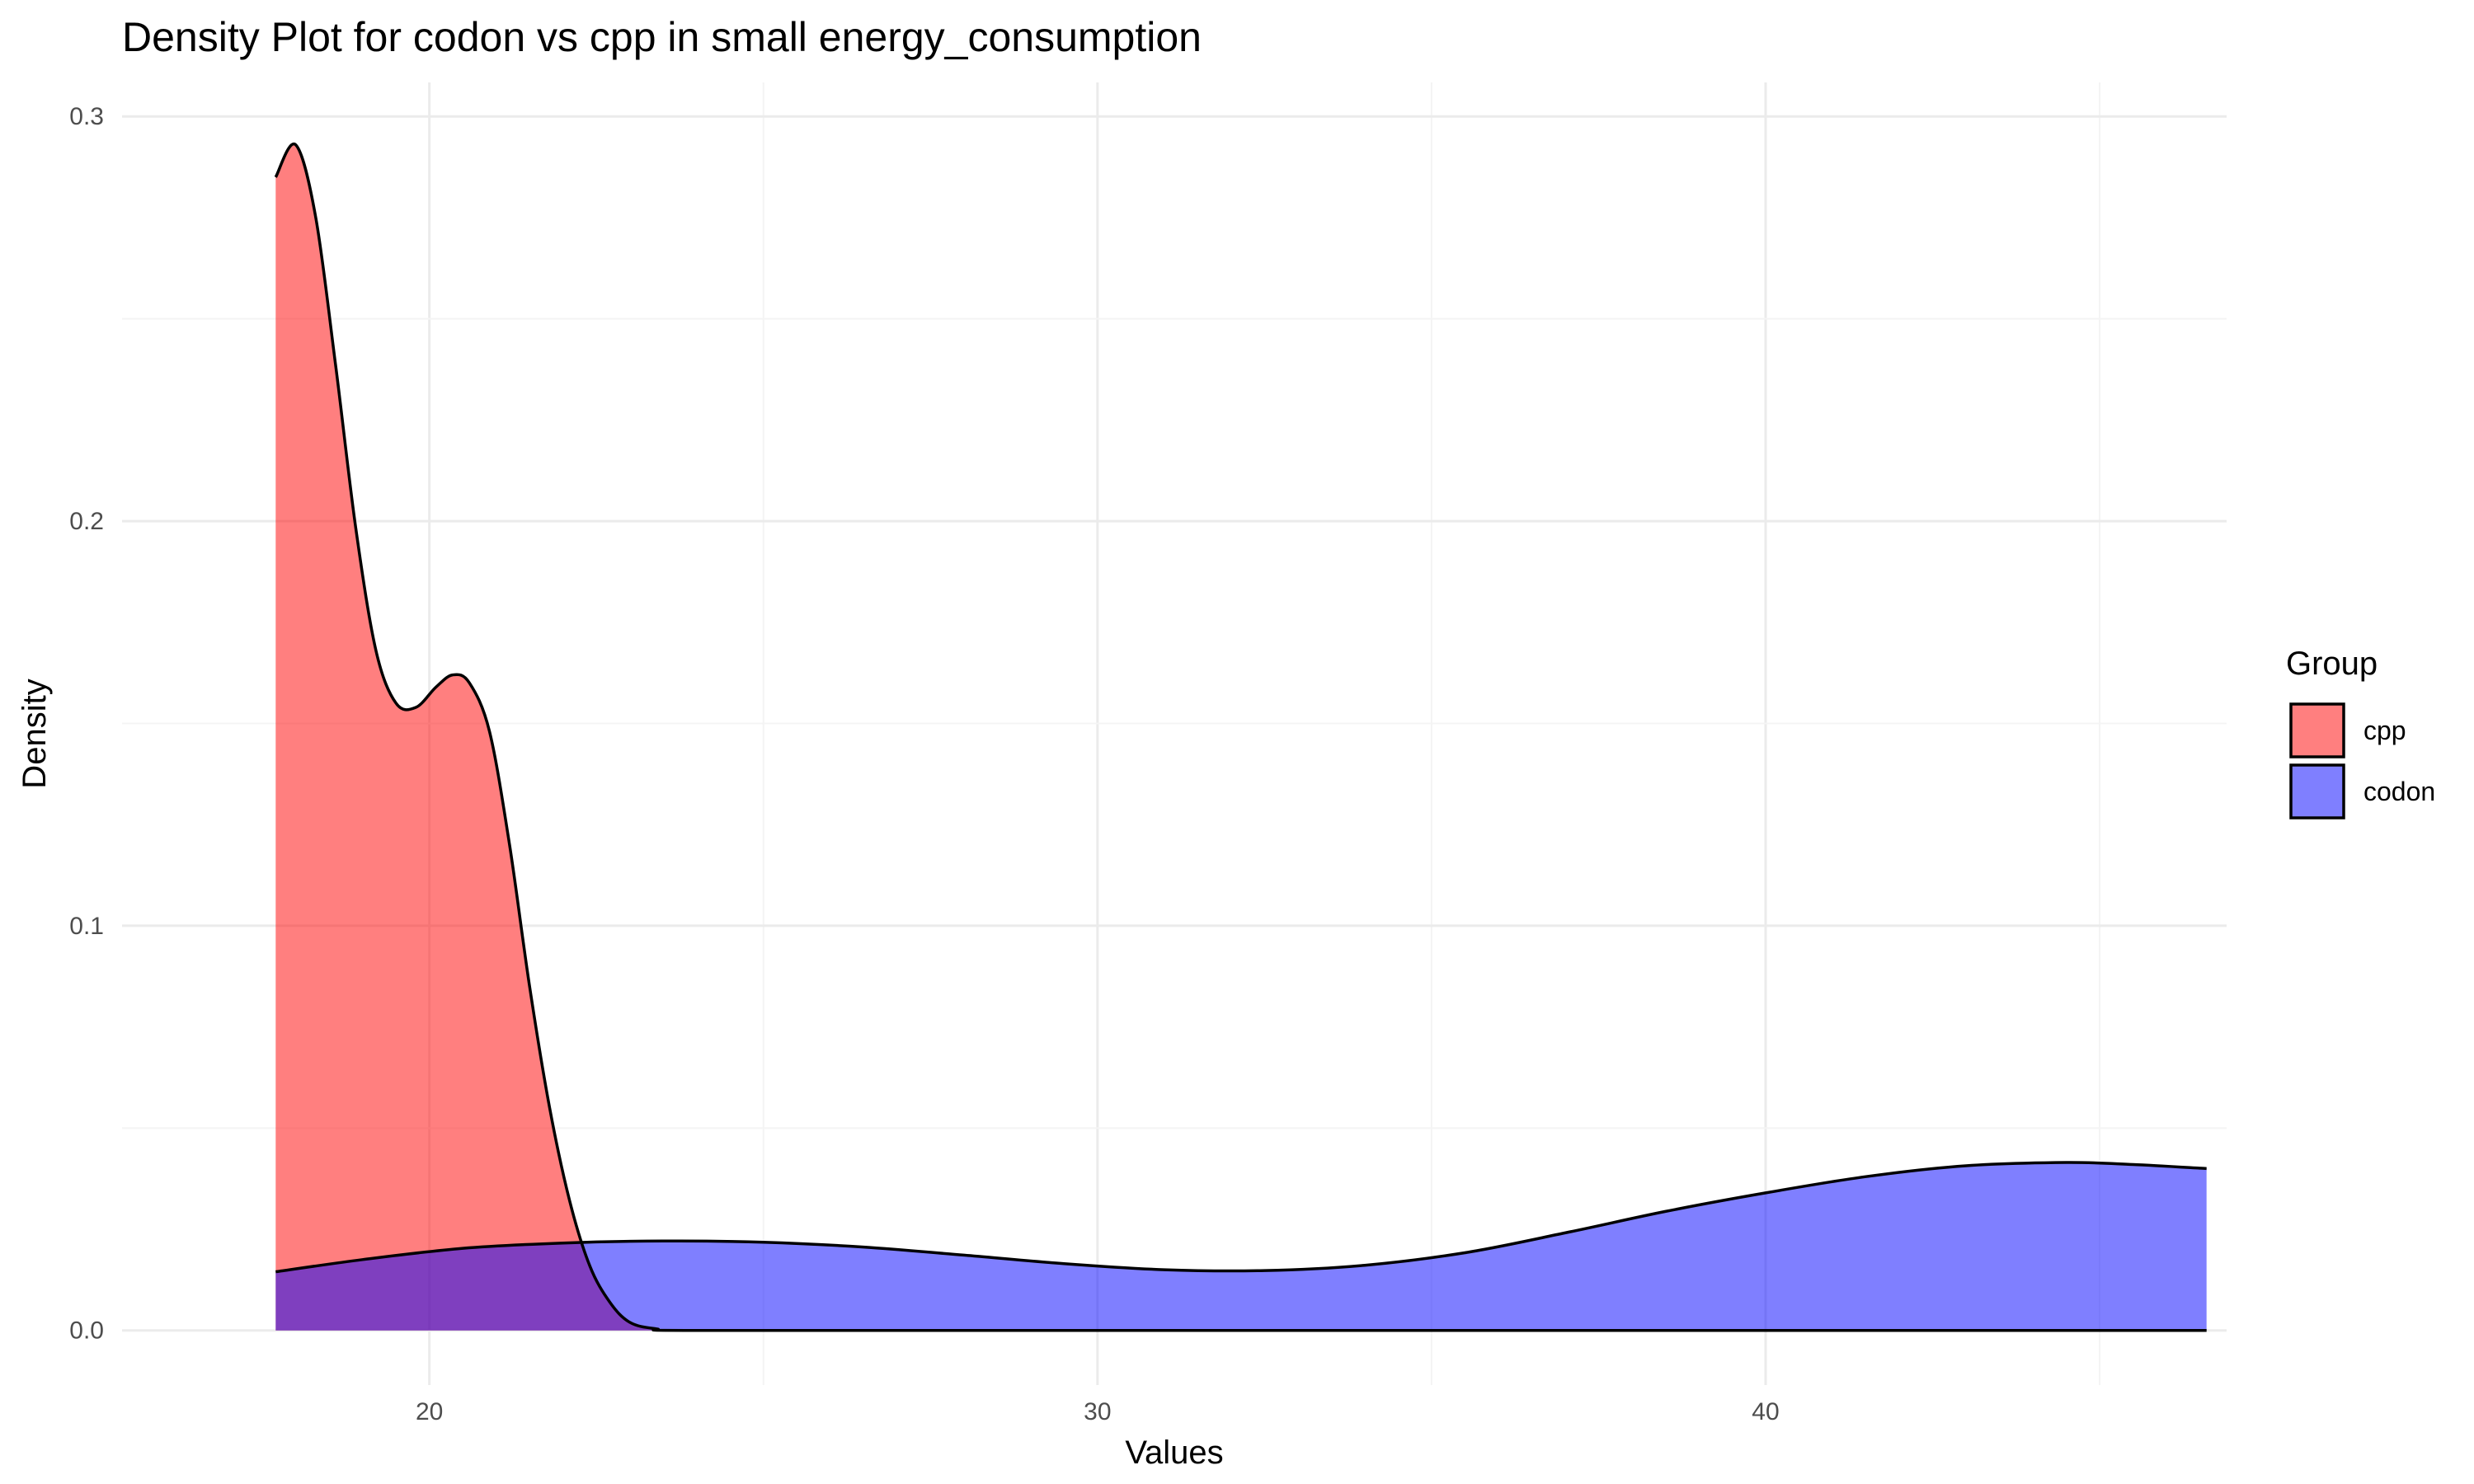 The image size is (2474, 1484). What do you see at coordinates (1241, 1217) in the screenshot?
I see `density-line-codon` at bounding box center [1241, 1217].